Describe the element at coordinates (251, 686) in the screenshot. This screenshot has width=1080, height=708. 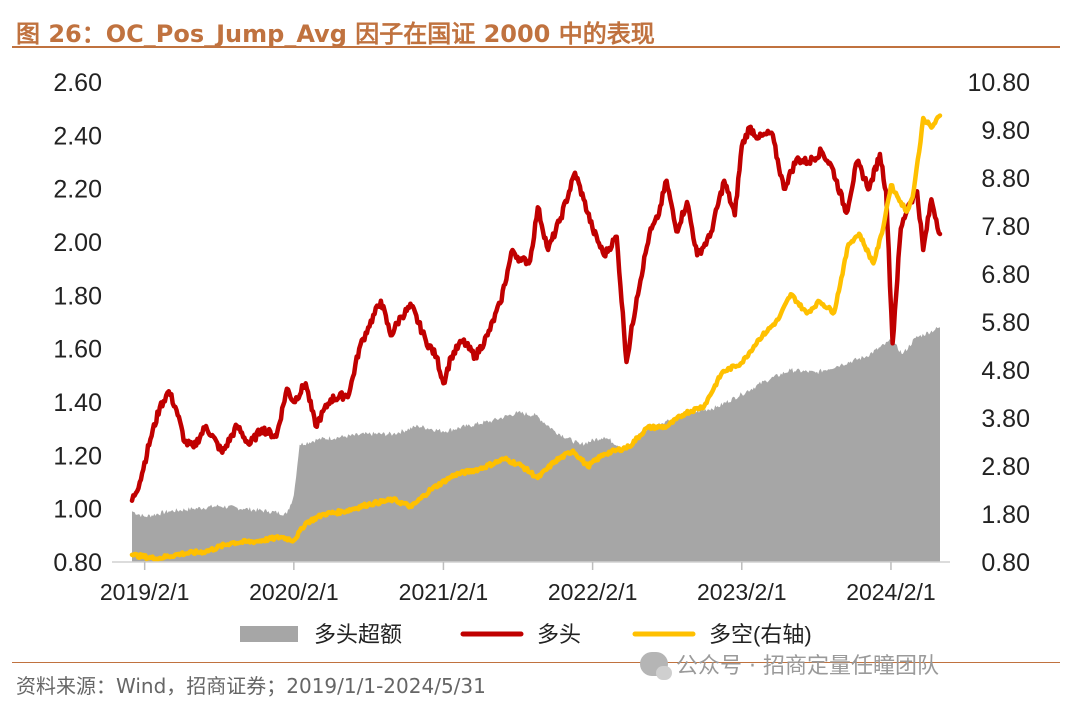
I see `source-note: 资料来源：Wind，招商证券；2019/1/1-2024/5/31` at that location.